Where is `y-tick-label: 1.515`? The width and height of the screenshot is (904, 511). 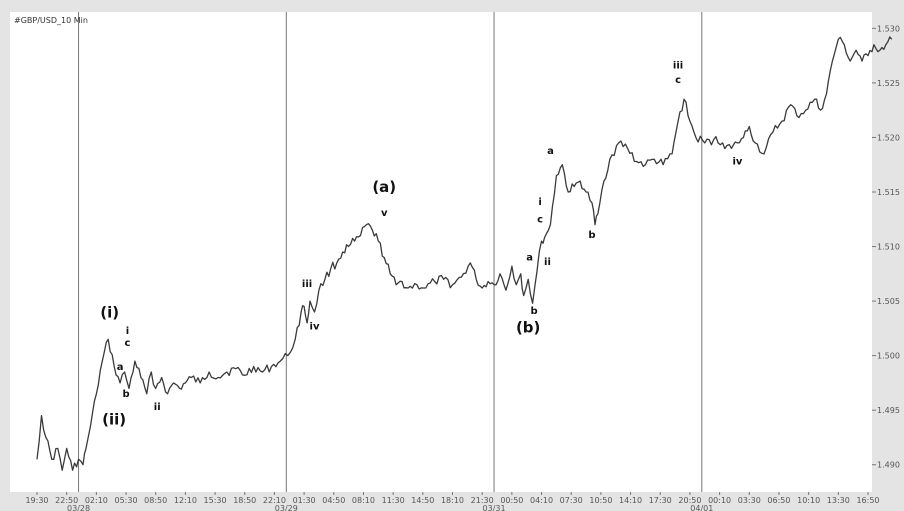
y-tick-label: 1.515 is located at coordinates (888, 192).